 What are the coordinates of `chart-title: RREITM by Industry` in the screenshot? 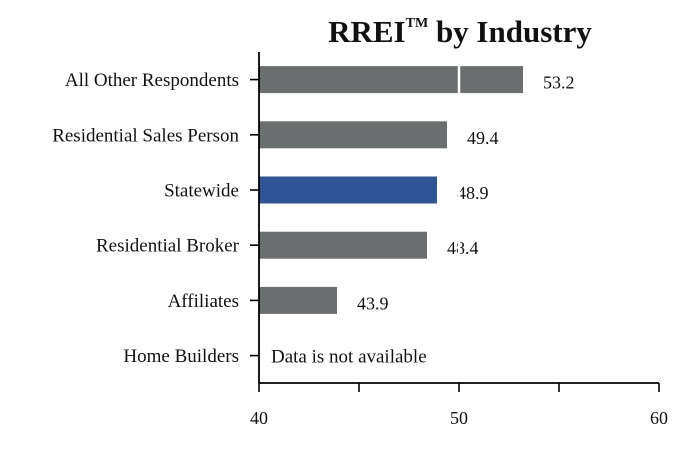 It's located at (460, 32).